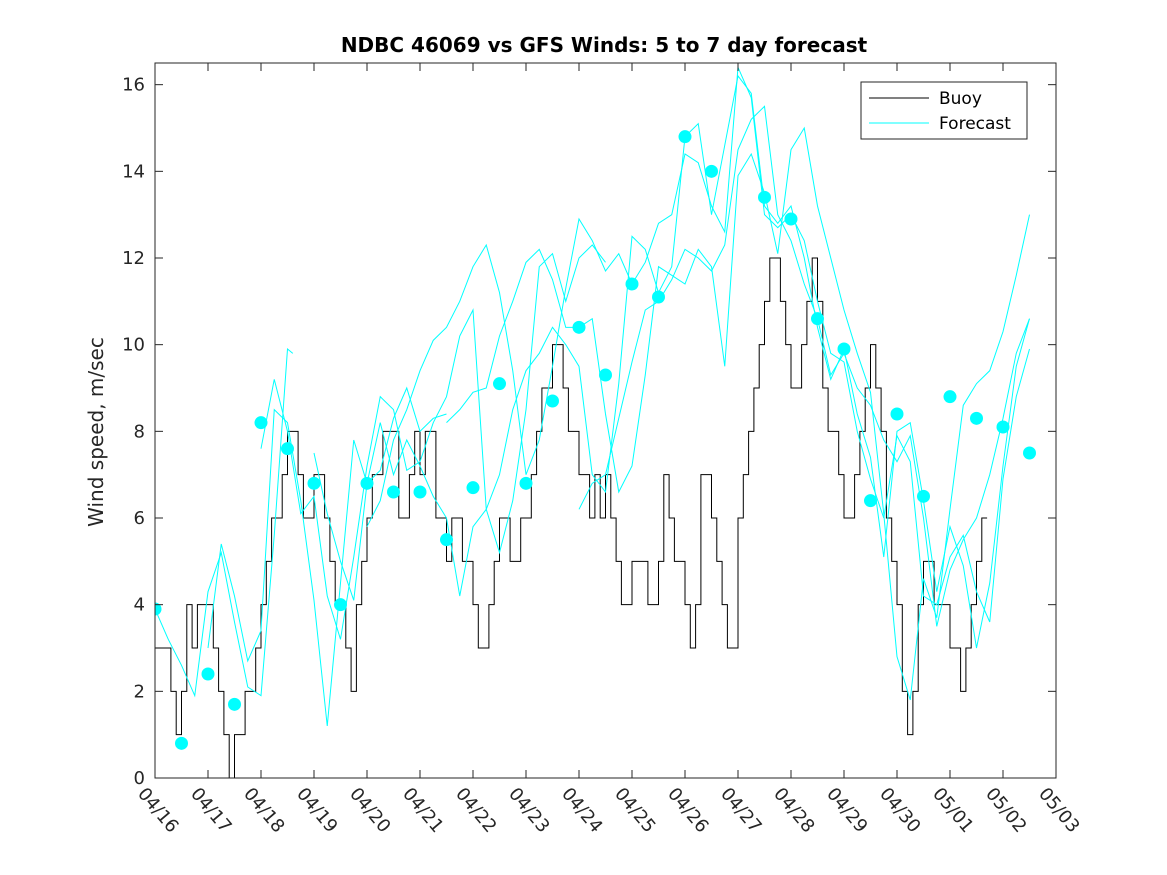  What do you see at coordinates (133, 345) in the screenshot?
I see `y-tick-label: 10` at bounding box center [133, 345].